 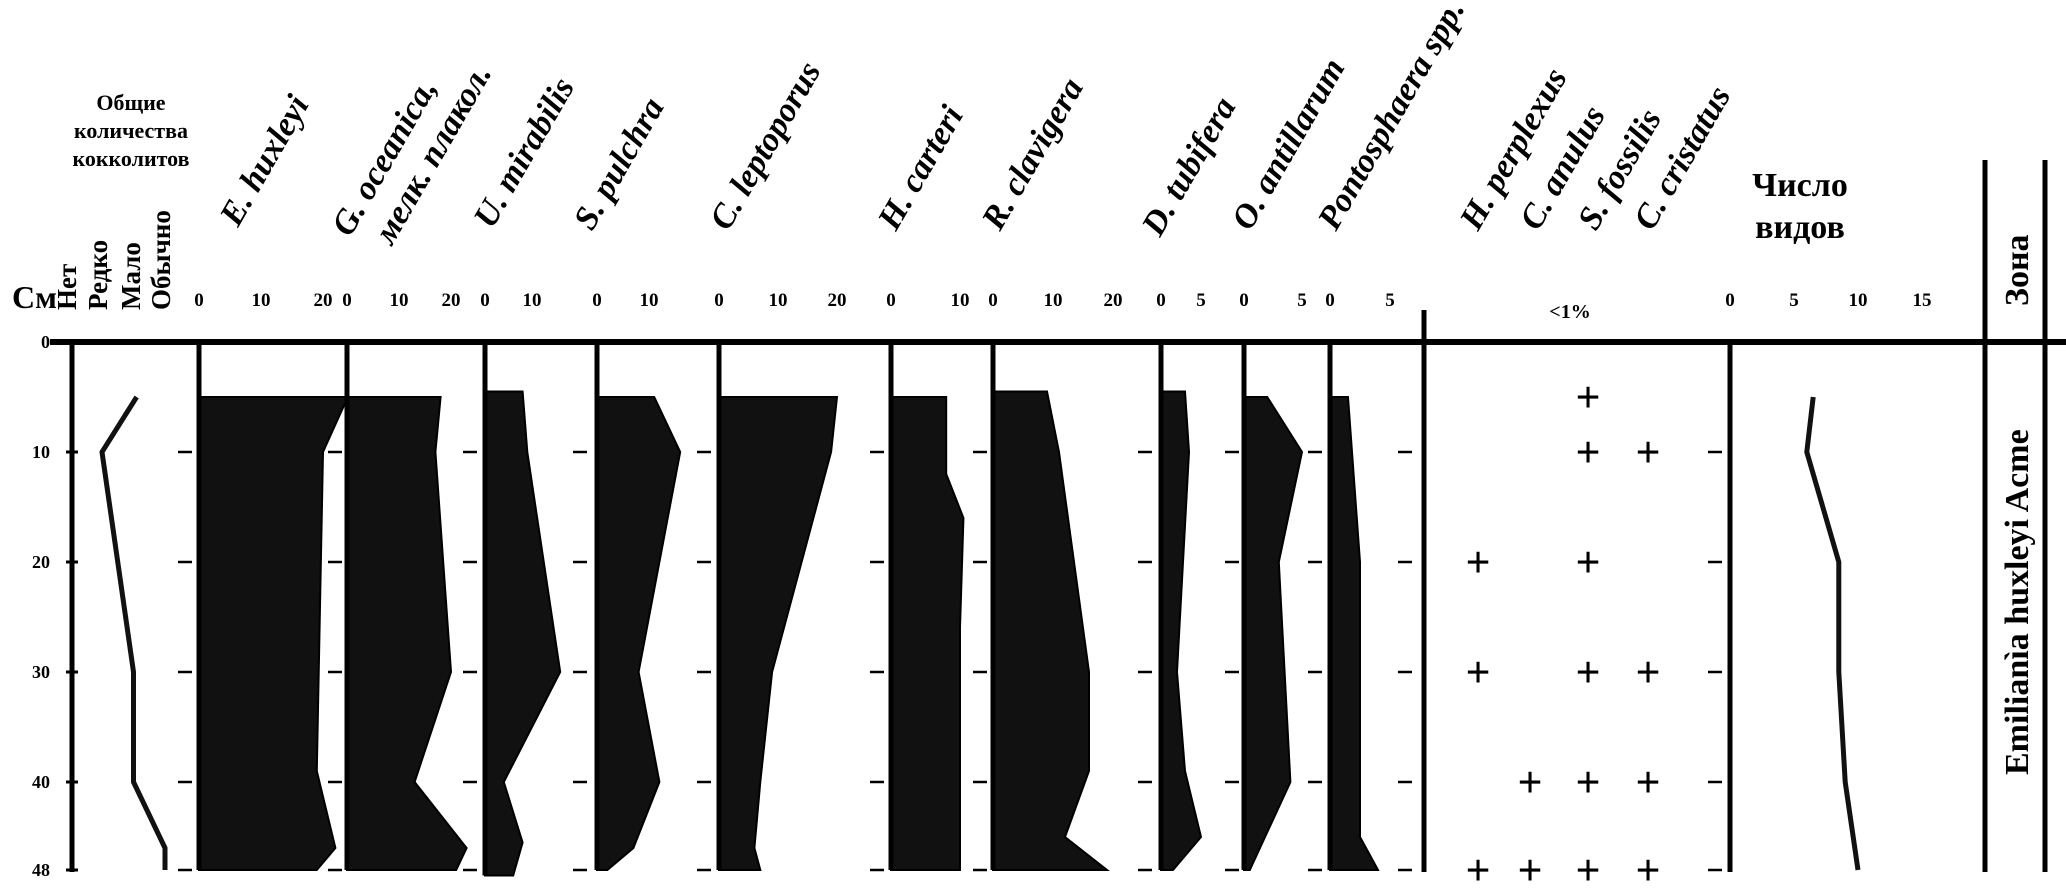 What do you see at coordinates (1730, 300) in the screenshot?
I see `count-tick-label: 0` at bounding box center [1730, 300].